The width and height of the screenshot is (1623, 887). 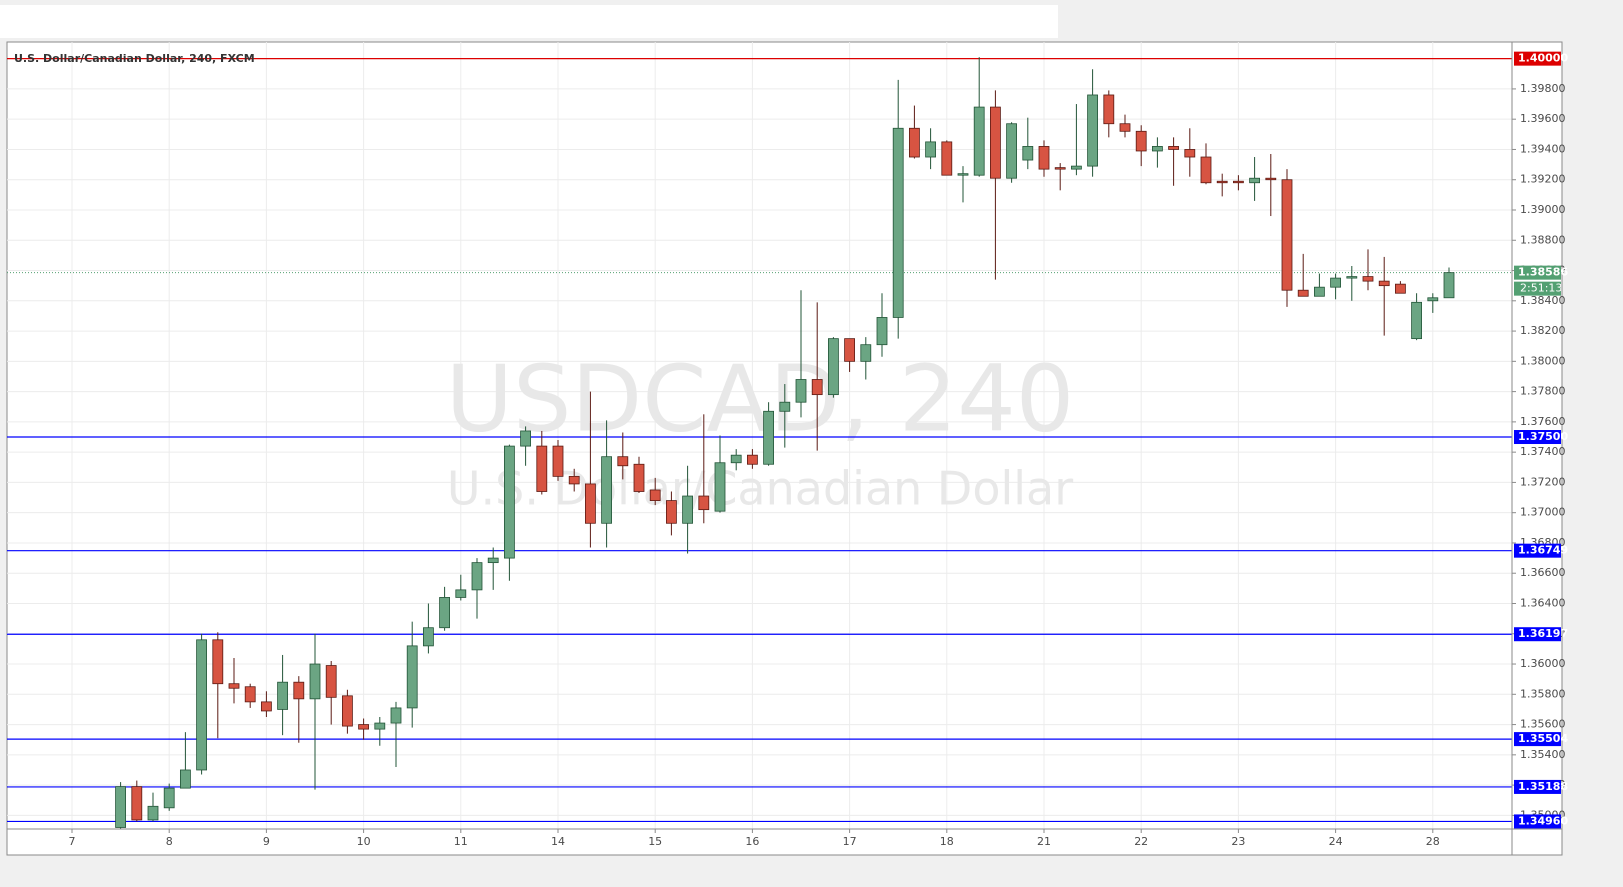 I want to click on x-tick-label: 17, so click(x=850, y=841).